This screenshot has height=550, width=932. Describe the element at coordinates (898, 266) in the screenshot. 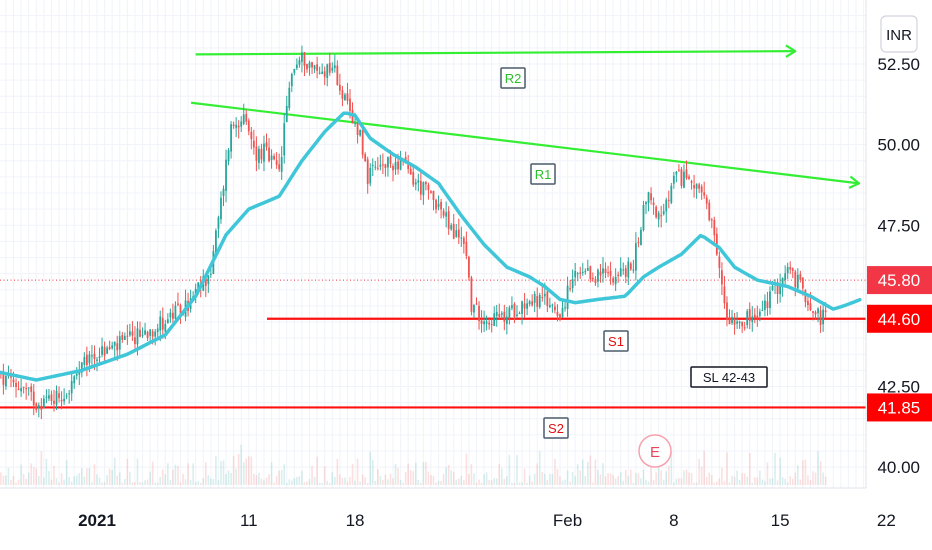

I see `price-axis-ticks: 52.50 50.00 47.50 42.50 40.00` at that location.